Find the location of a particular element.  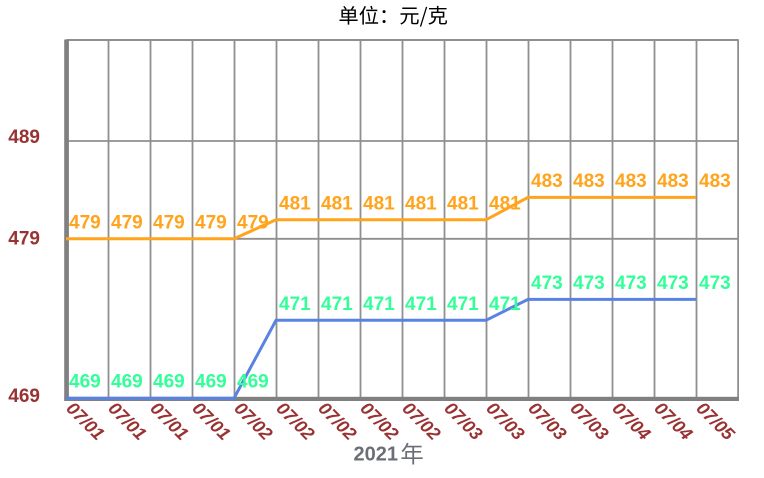

svg-text: 2021 is located at coordinates (376, 454).